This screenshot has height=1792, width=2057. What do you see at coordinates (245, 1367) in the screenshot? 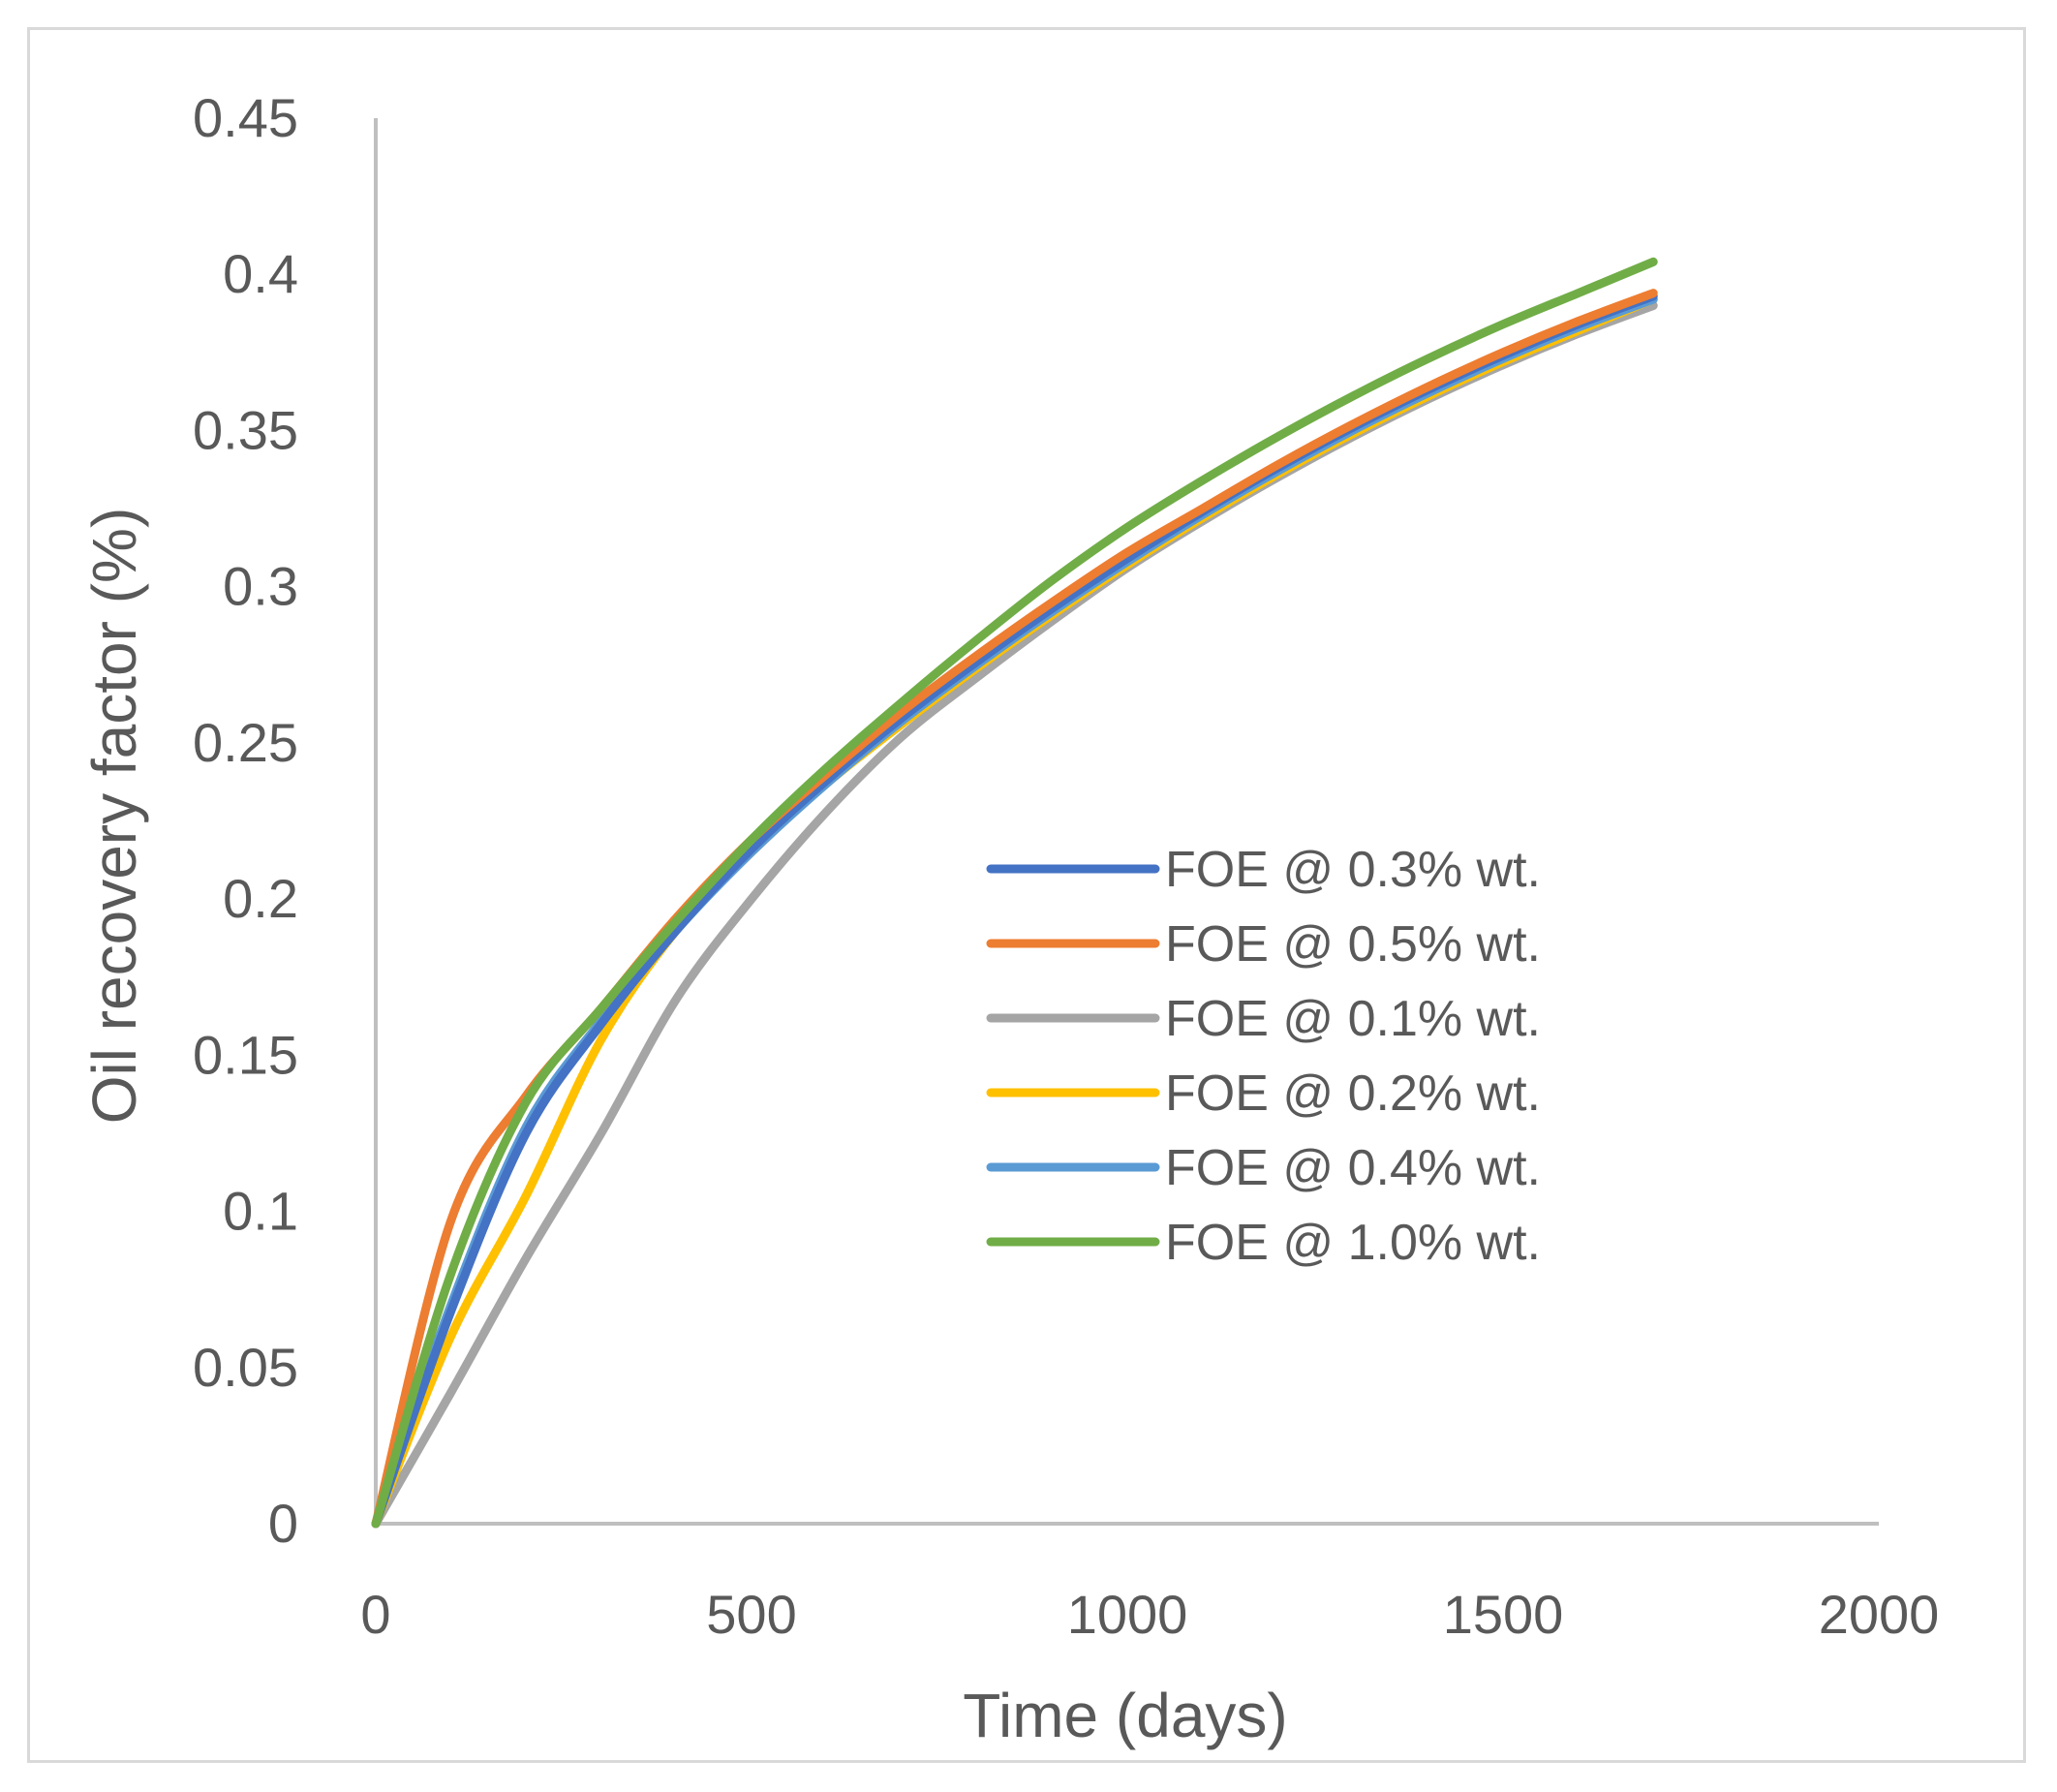
I see `y-tick-label: 0.05` at bounding box center [245, 1367].